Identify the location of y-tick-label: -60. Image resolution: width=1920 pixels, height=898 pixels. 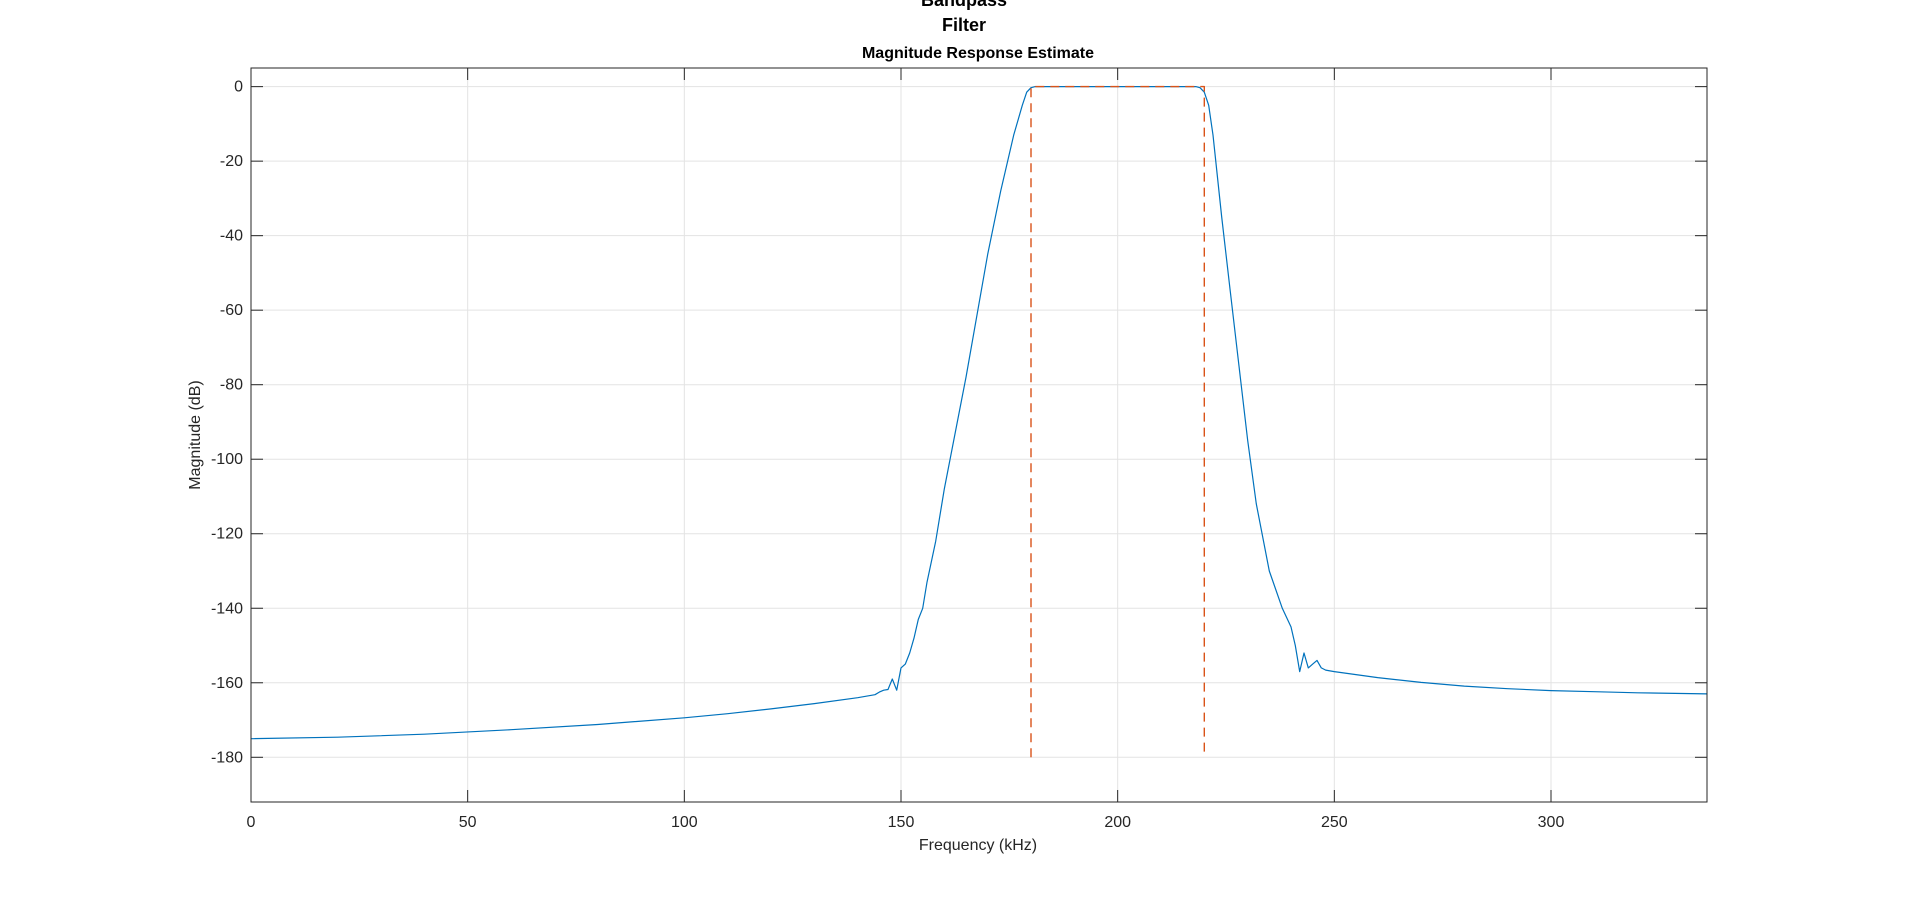
(231, 310).